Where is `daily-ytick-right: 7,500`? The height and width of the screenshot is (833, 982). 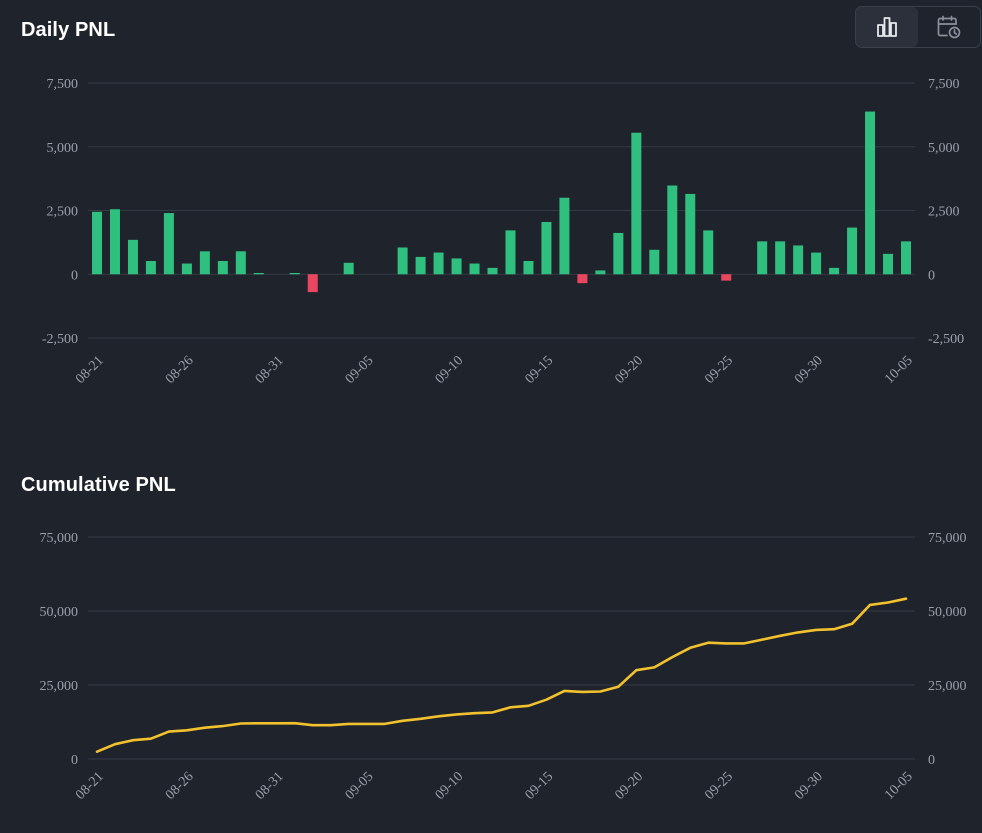 daily-ytick-right: 7,500 is located at coordinates (944, 84).